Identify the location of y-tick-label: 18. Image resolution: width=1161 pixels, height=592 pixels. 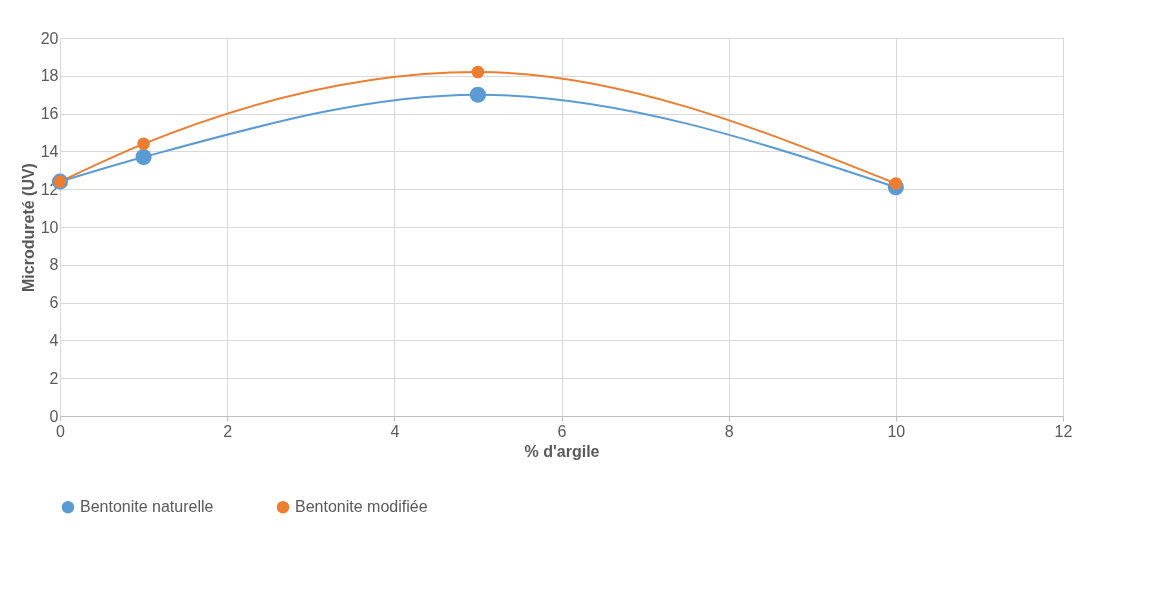
(49, 76).